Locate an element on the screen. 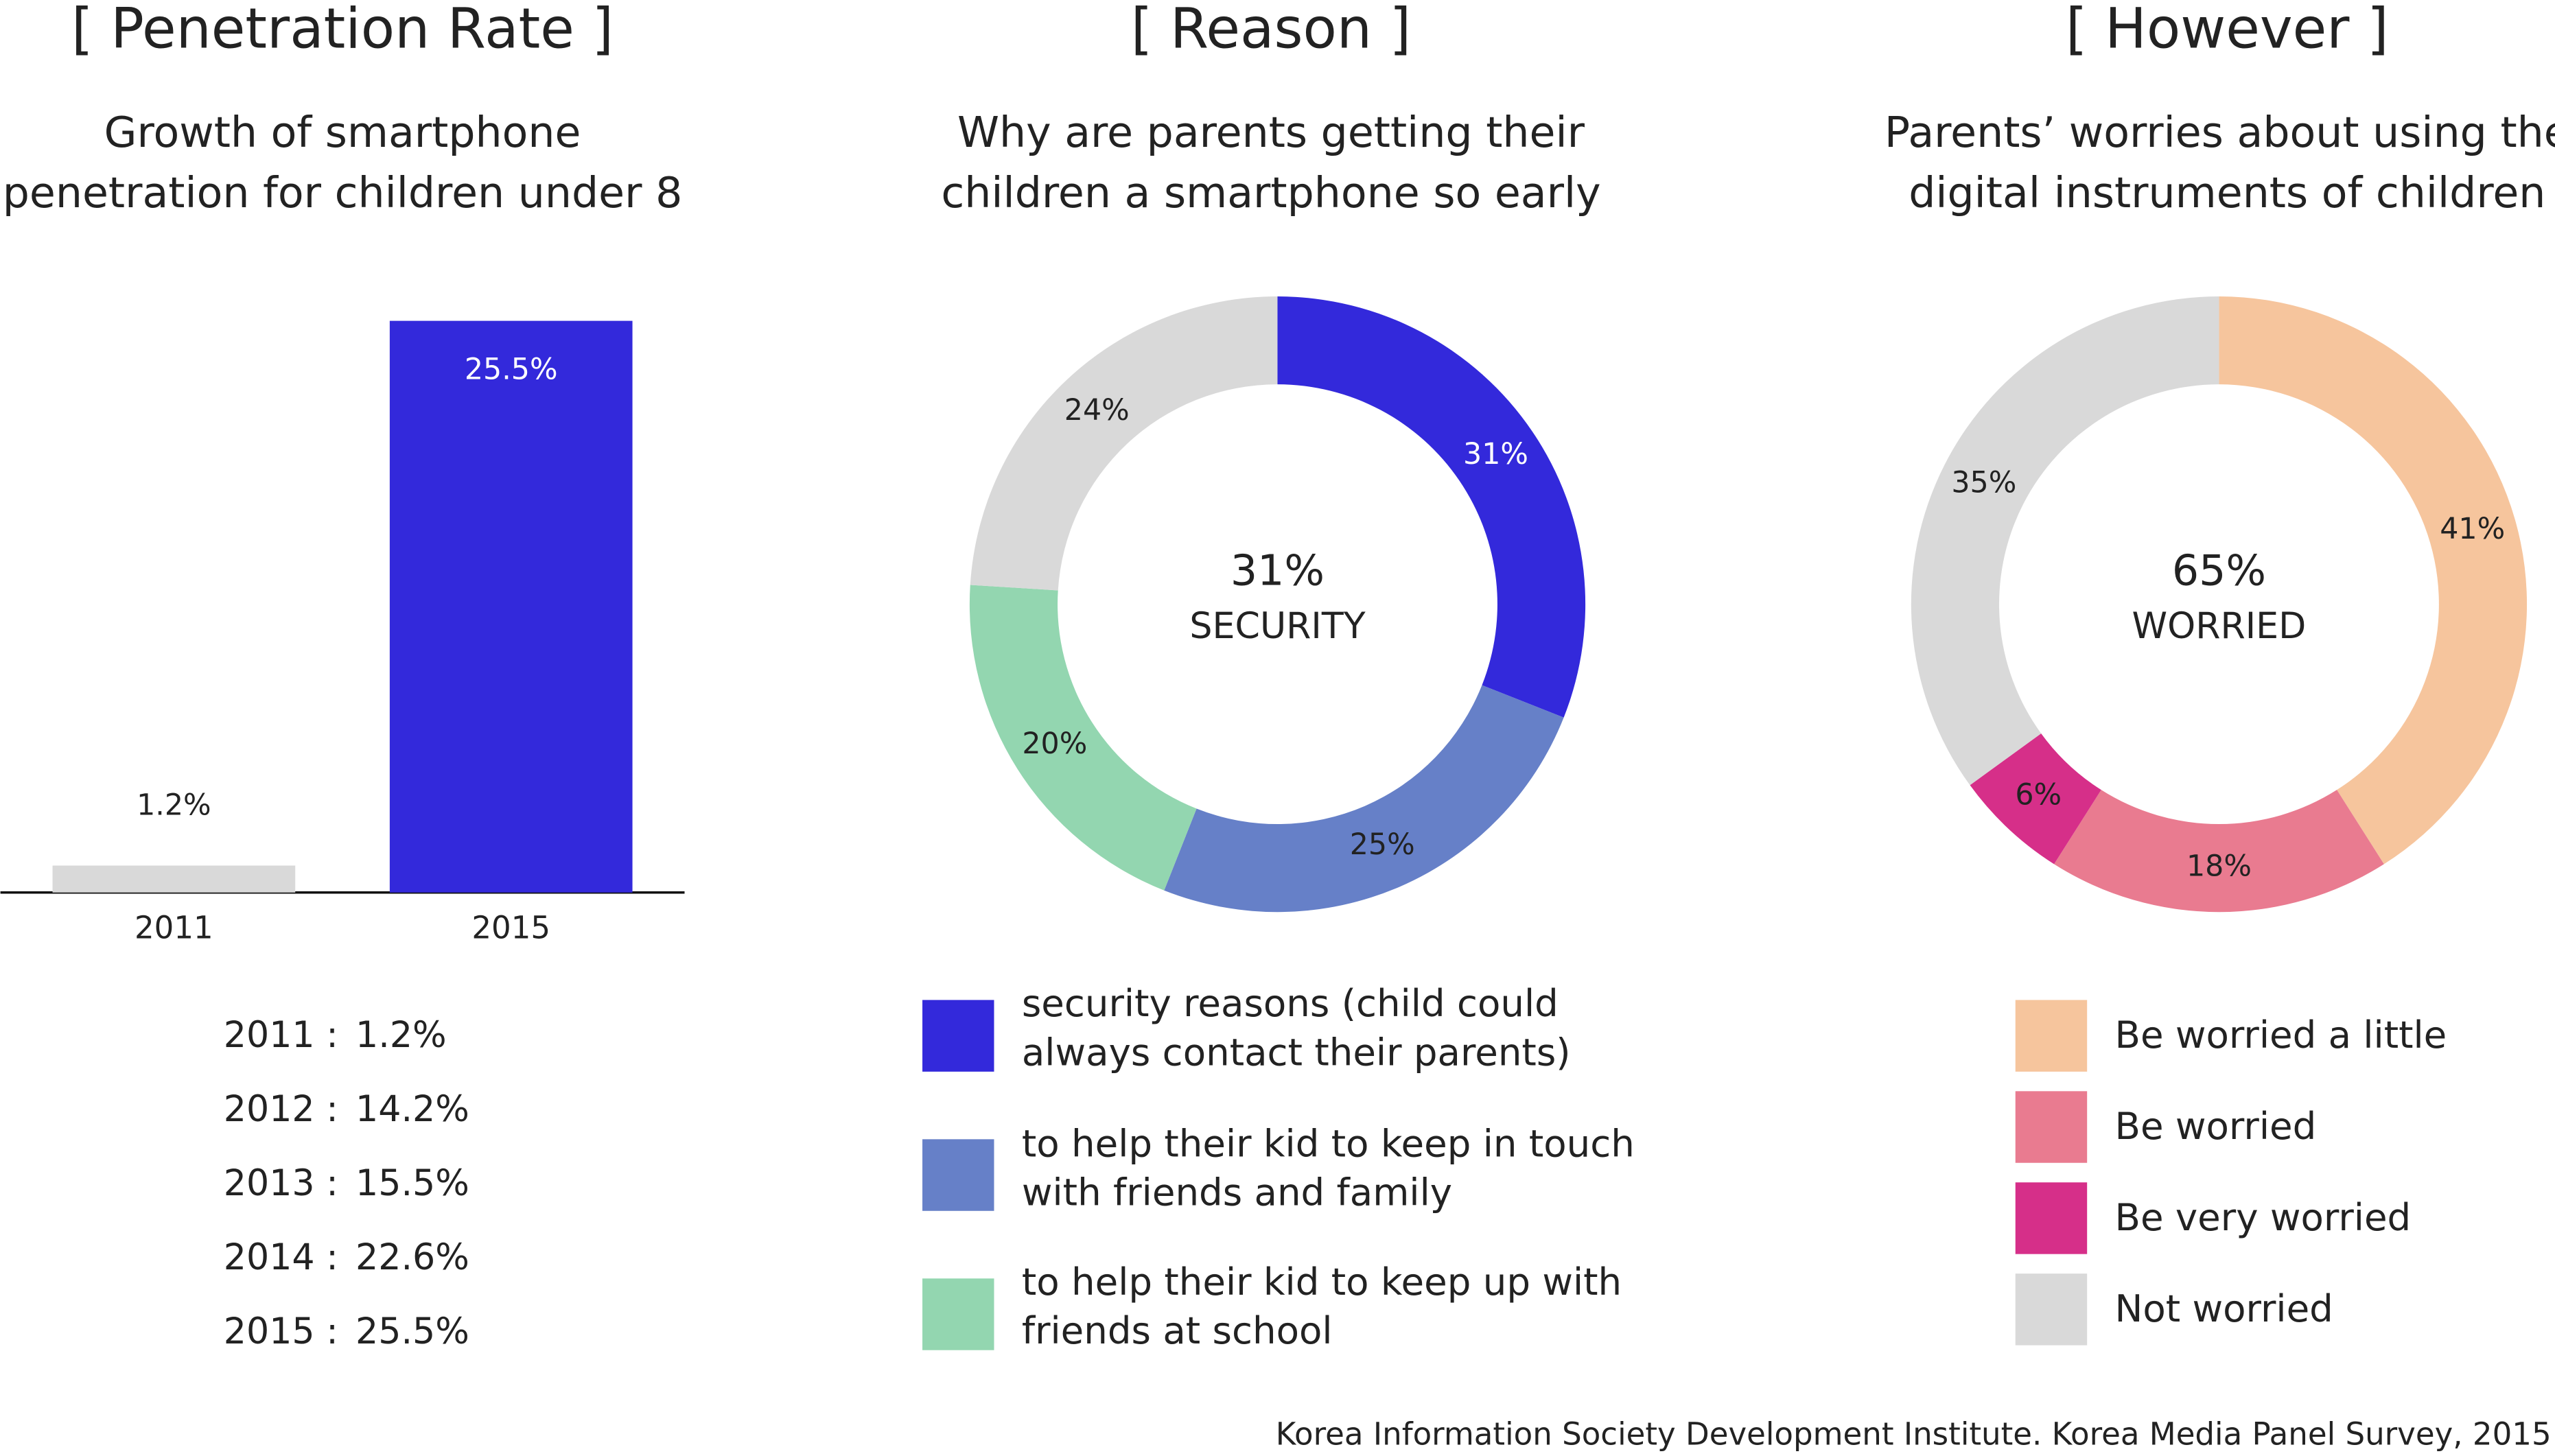 The height and width of the screenshot is (1456, 2555). value-label: 6% is located at coordinates (2038, 794).